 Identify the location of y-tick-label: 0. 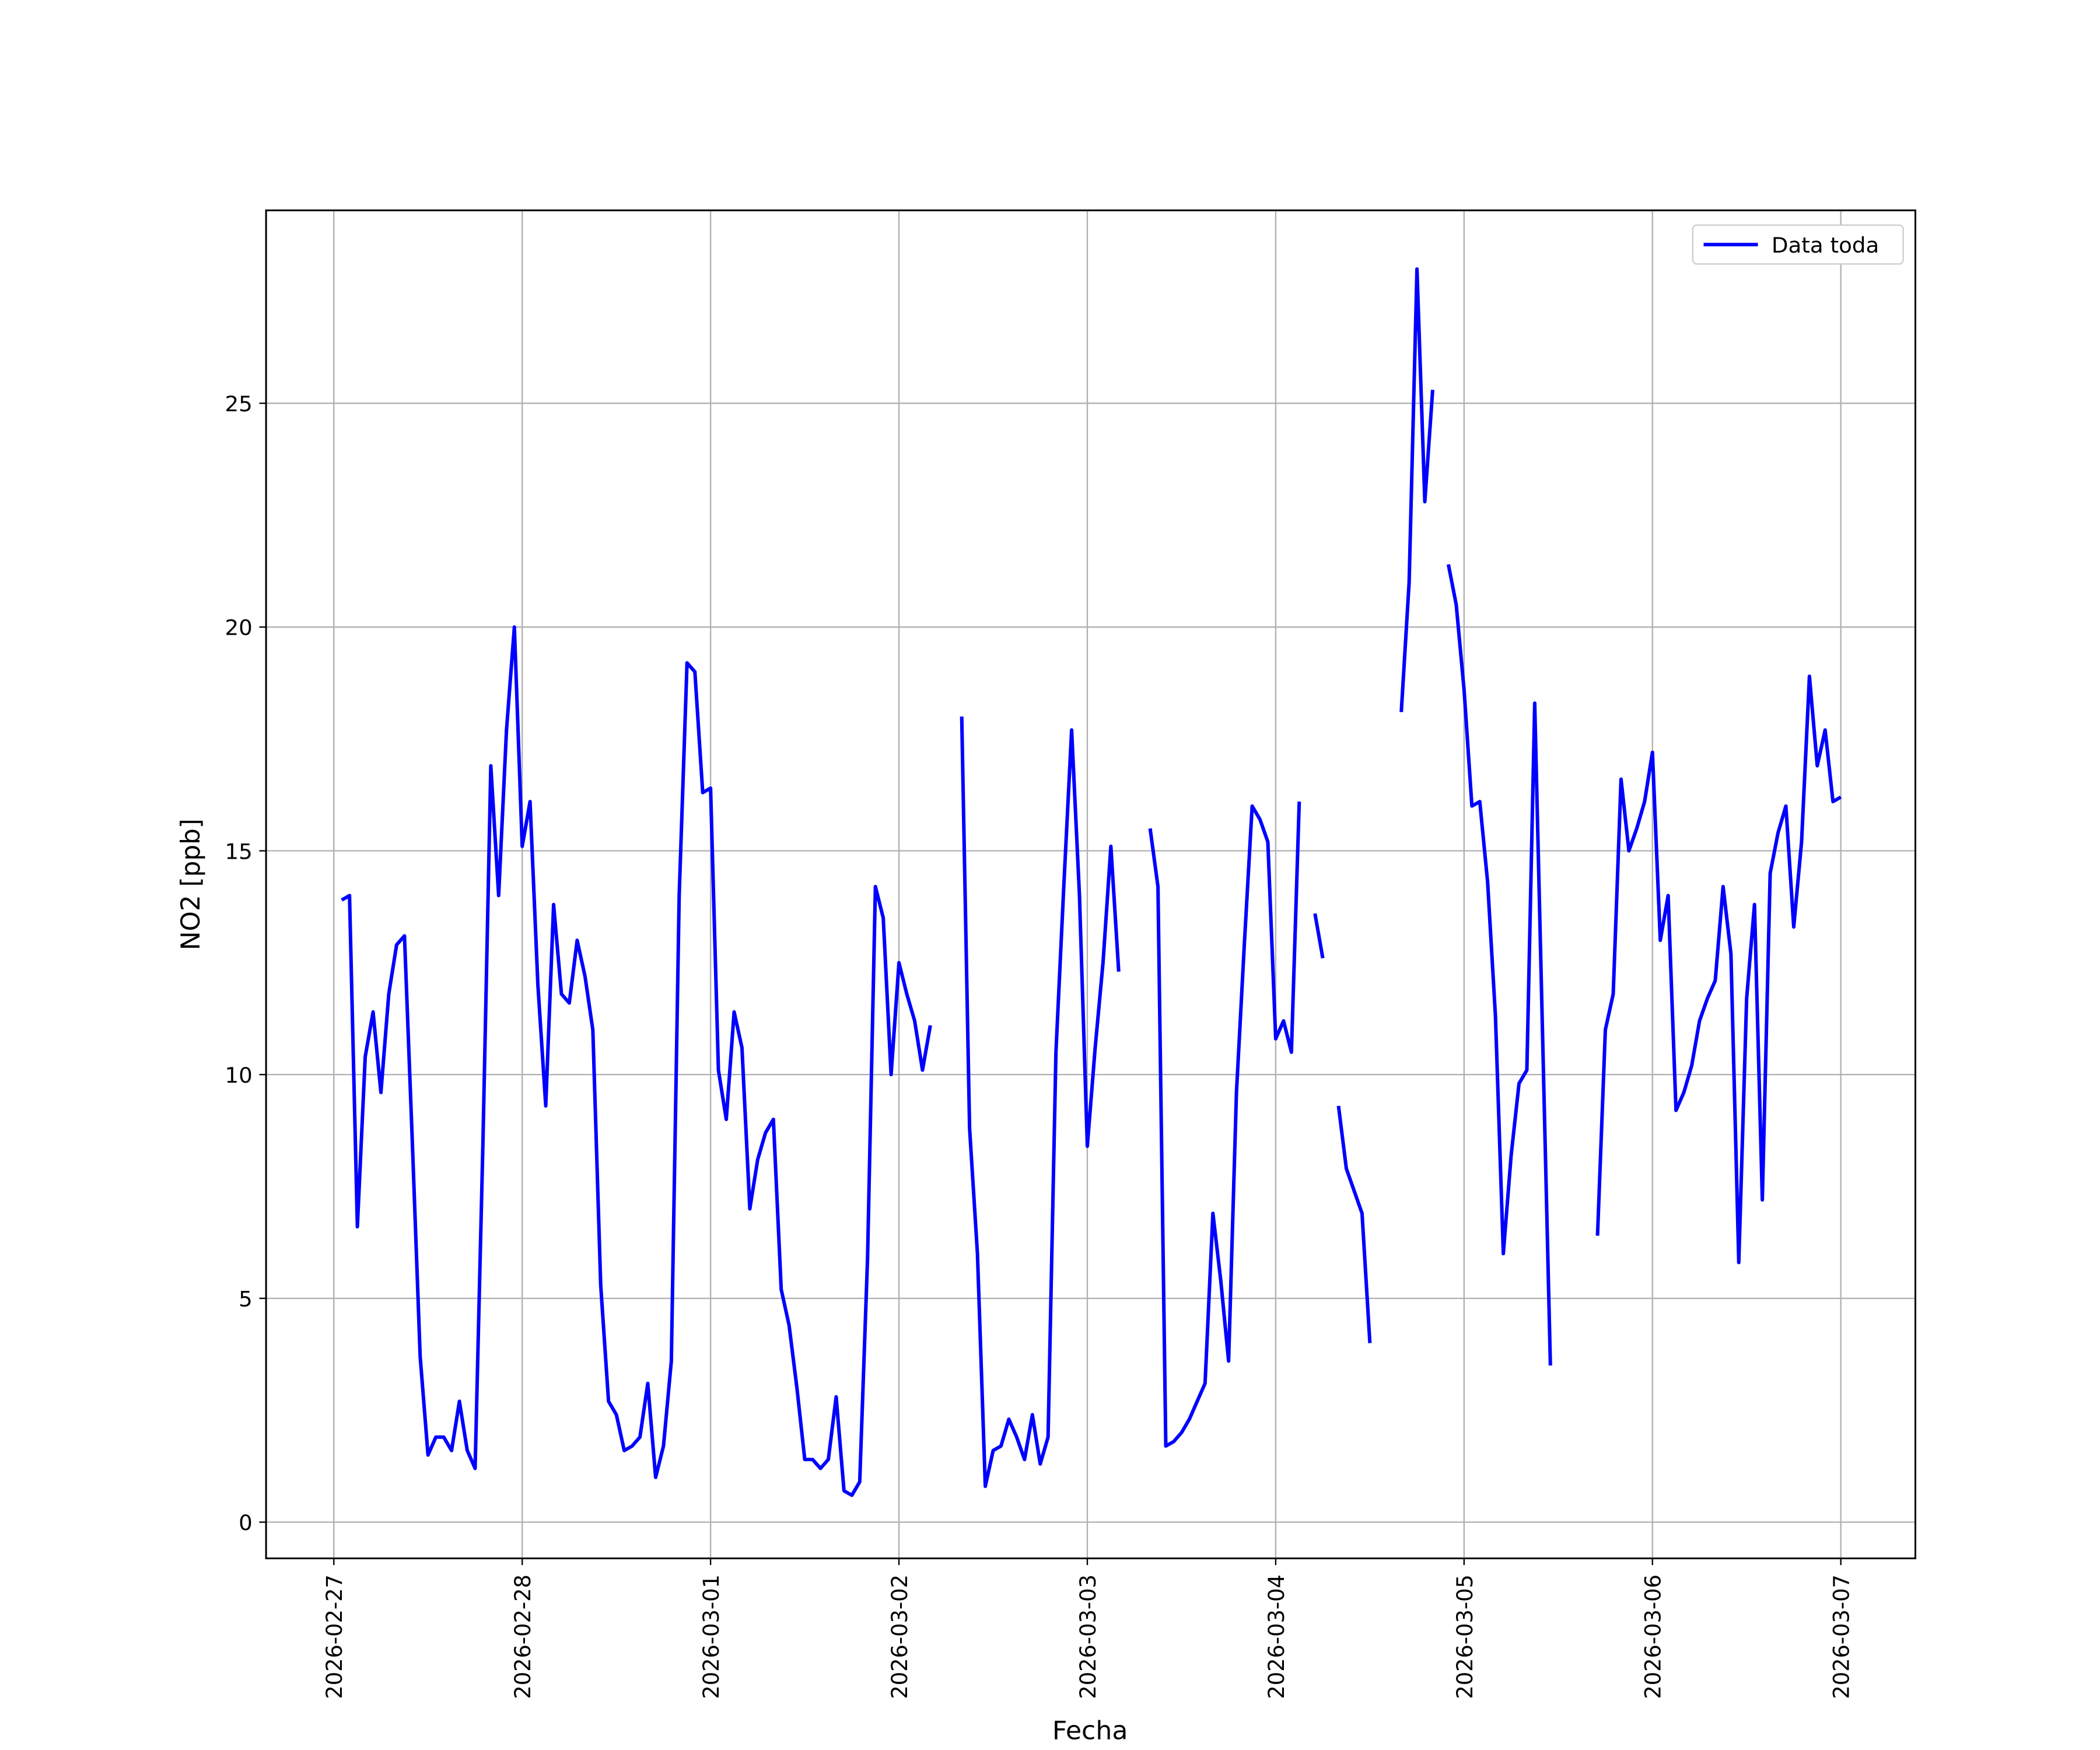
(246, 1522).